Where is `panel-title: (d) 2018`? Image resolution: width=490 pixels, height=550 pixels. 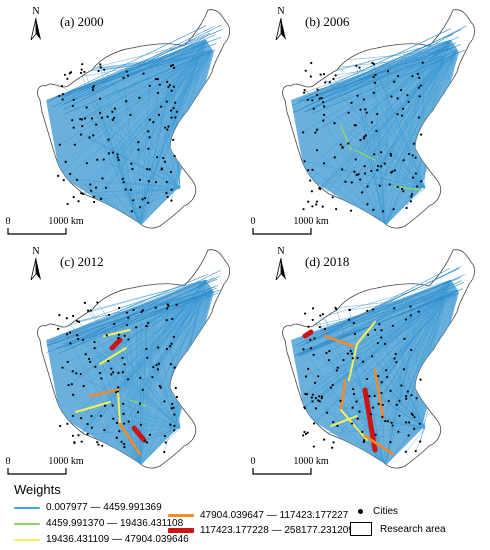 panel-title: (d) 2018 is located at coordinates (327, 261).